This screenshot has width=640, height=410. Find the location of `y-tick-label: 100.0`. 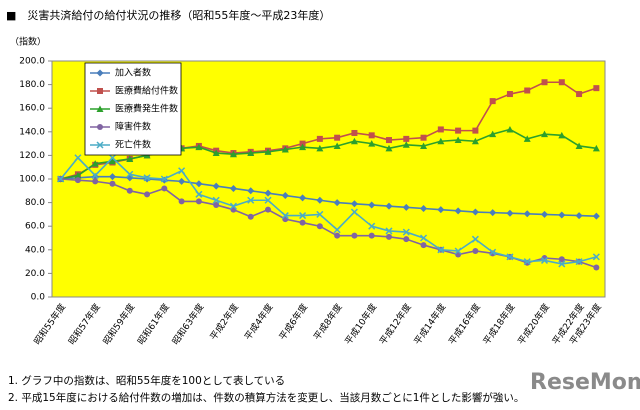

y-tick-label: 100.0 is located at coordinates (32, 180).